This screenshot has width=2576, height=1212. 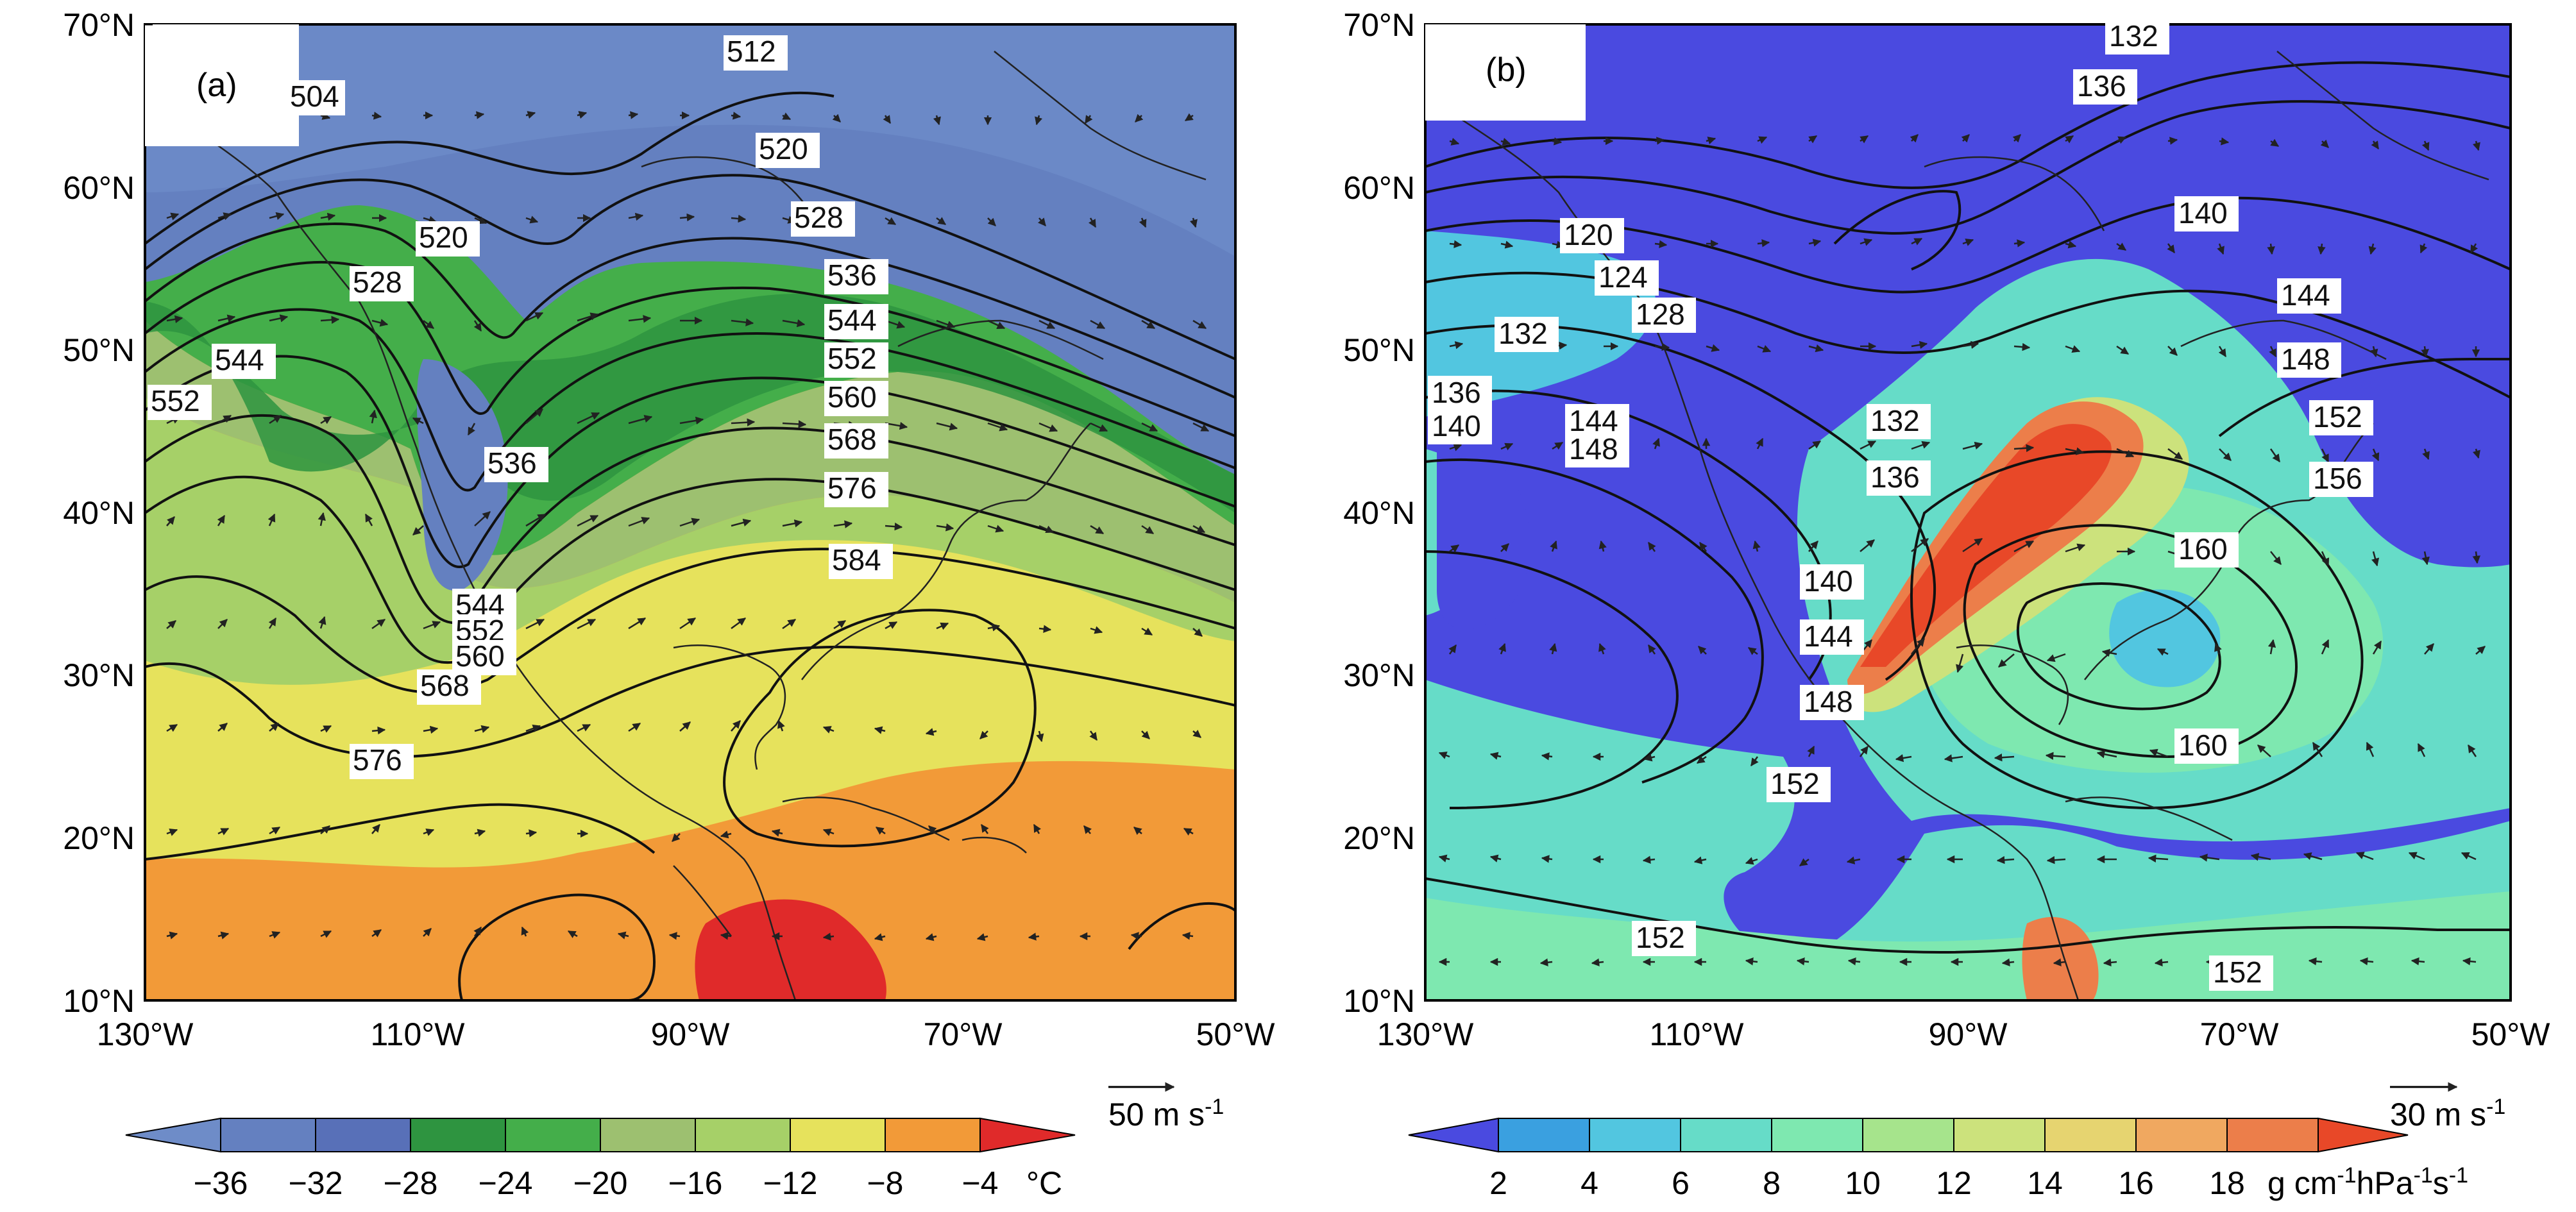 What do you see at coordinates (690, 140) in the screenshot?
I see `band-blue-light` at bounding box center [690, 140].